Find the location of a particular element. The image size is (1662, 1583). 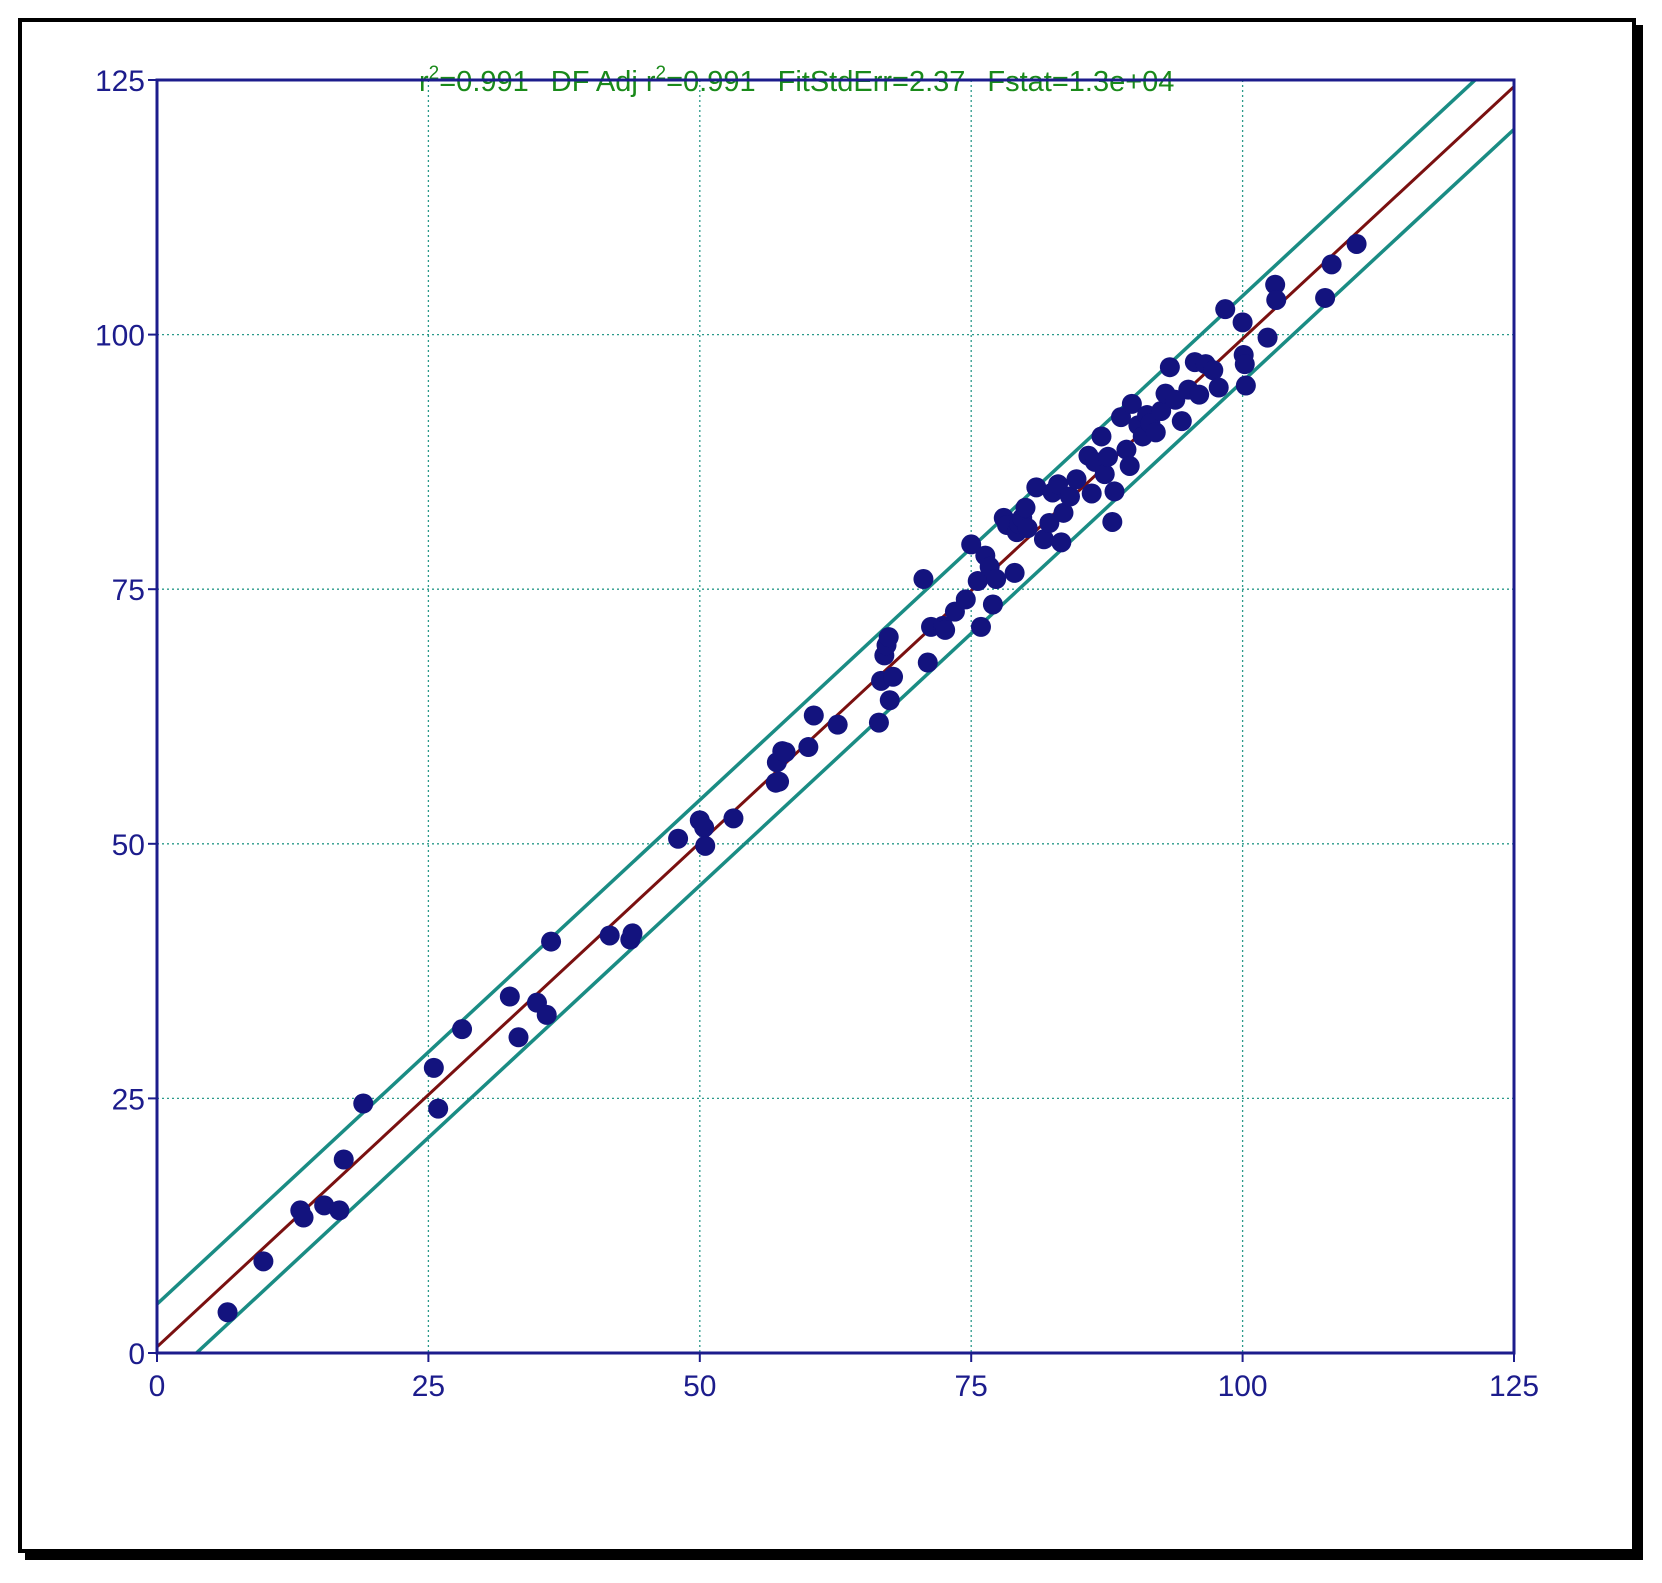

x-tick-label-5: 125 is located at coordinates (1514, 1386).